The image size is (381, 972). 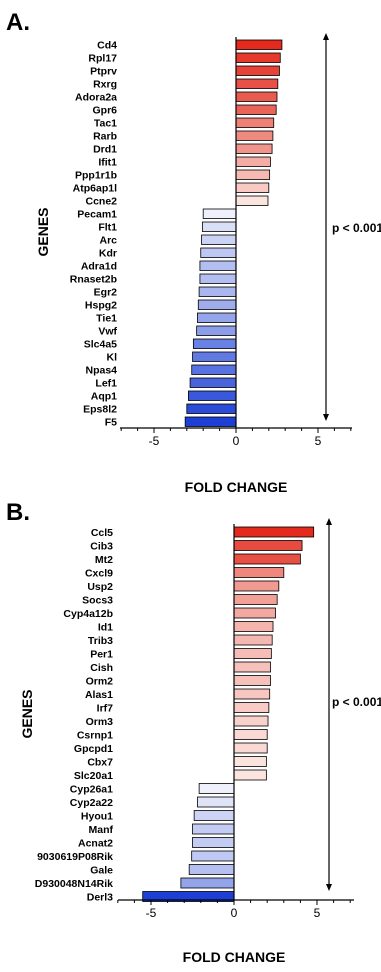 I want to click on bar-Gpcpd1, so click(x=250, y=748).